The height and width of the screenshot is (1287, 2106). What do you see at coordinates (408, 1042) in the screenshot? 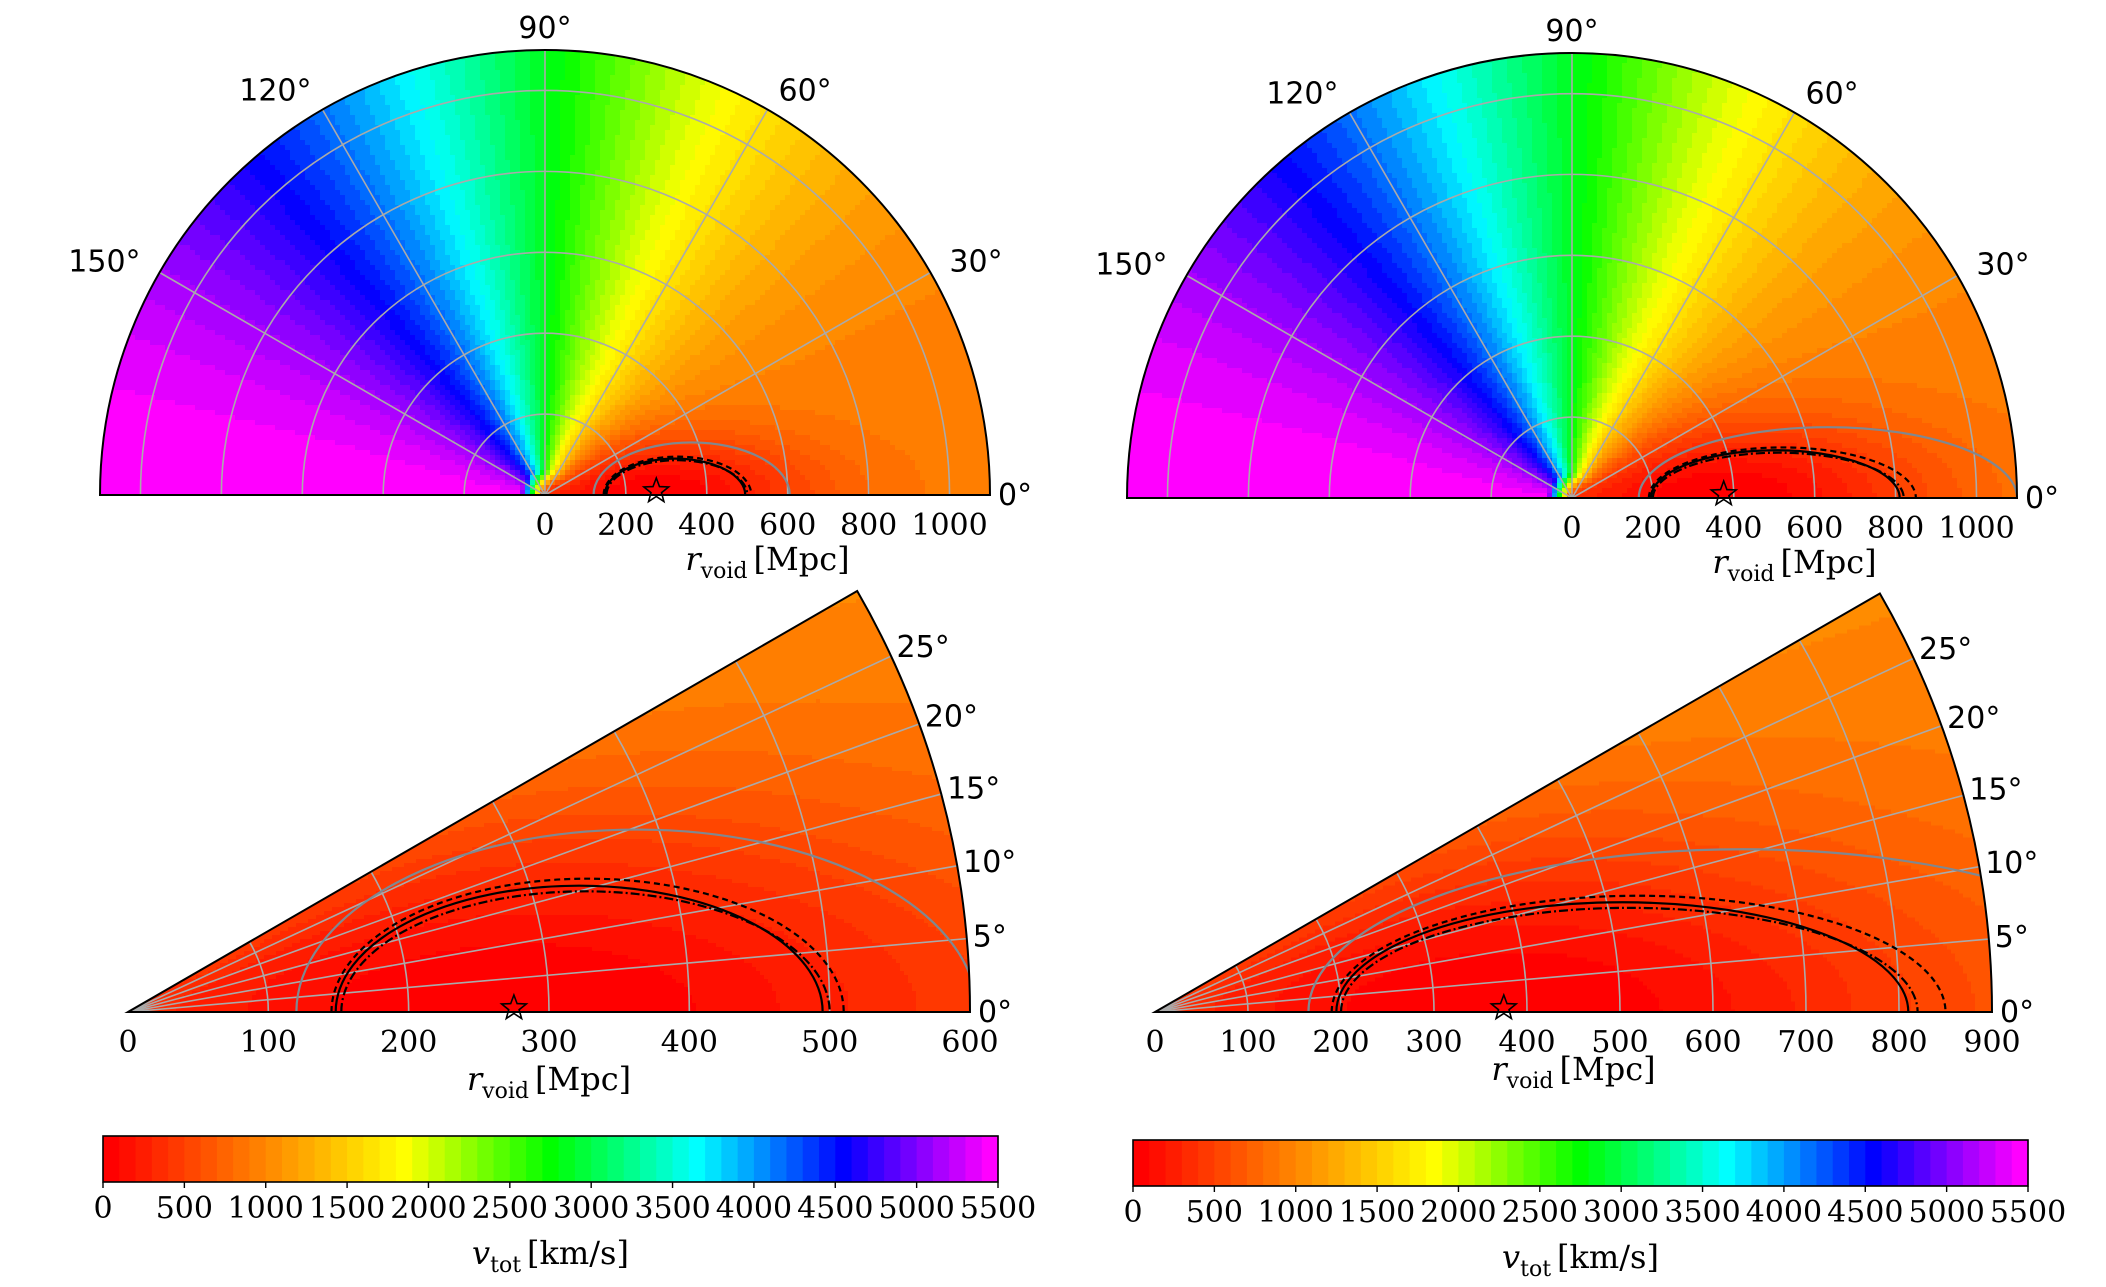
I see `r-tick-label: 200` at bounding box center [408, 1042].